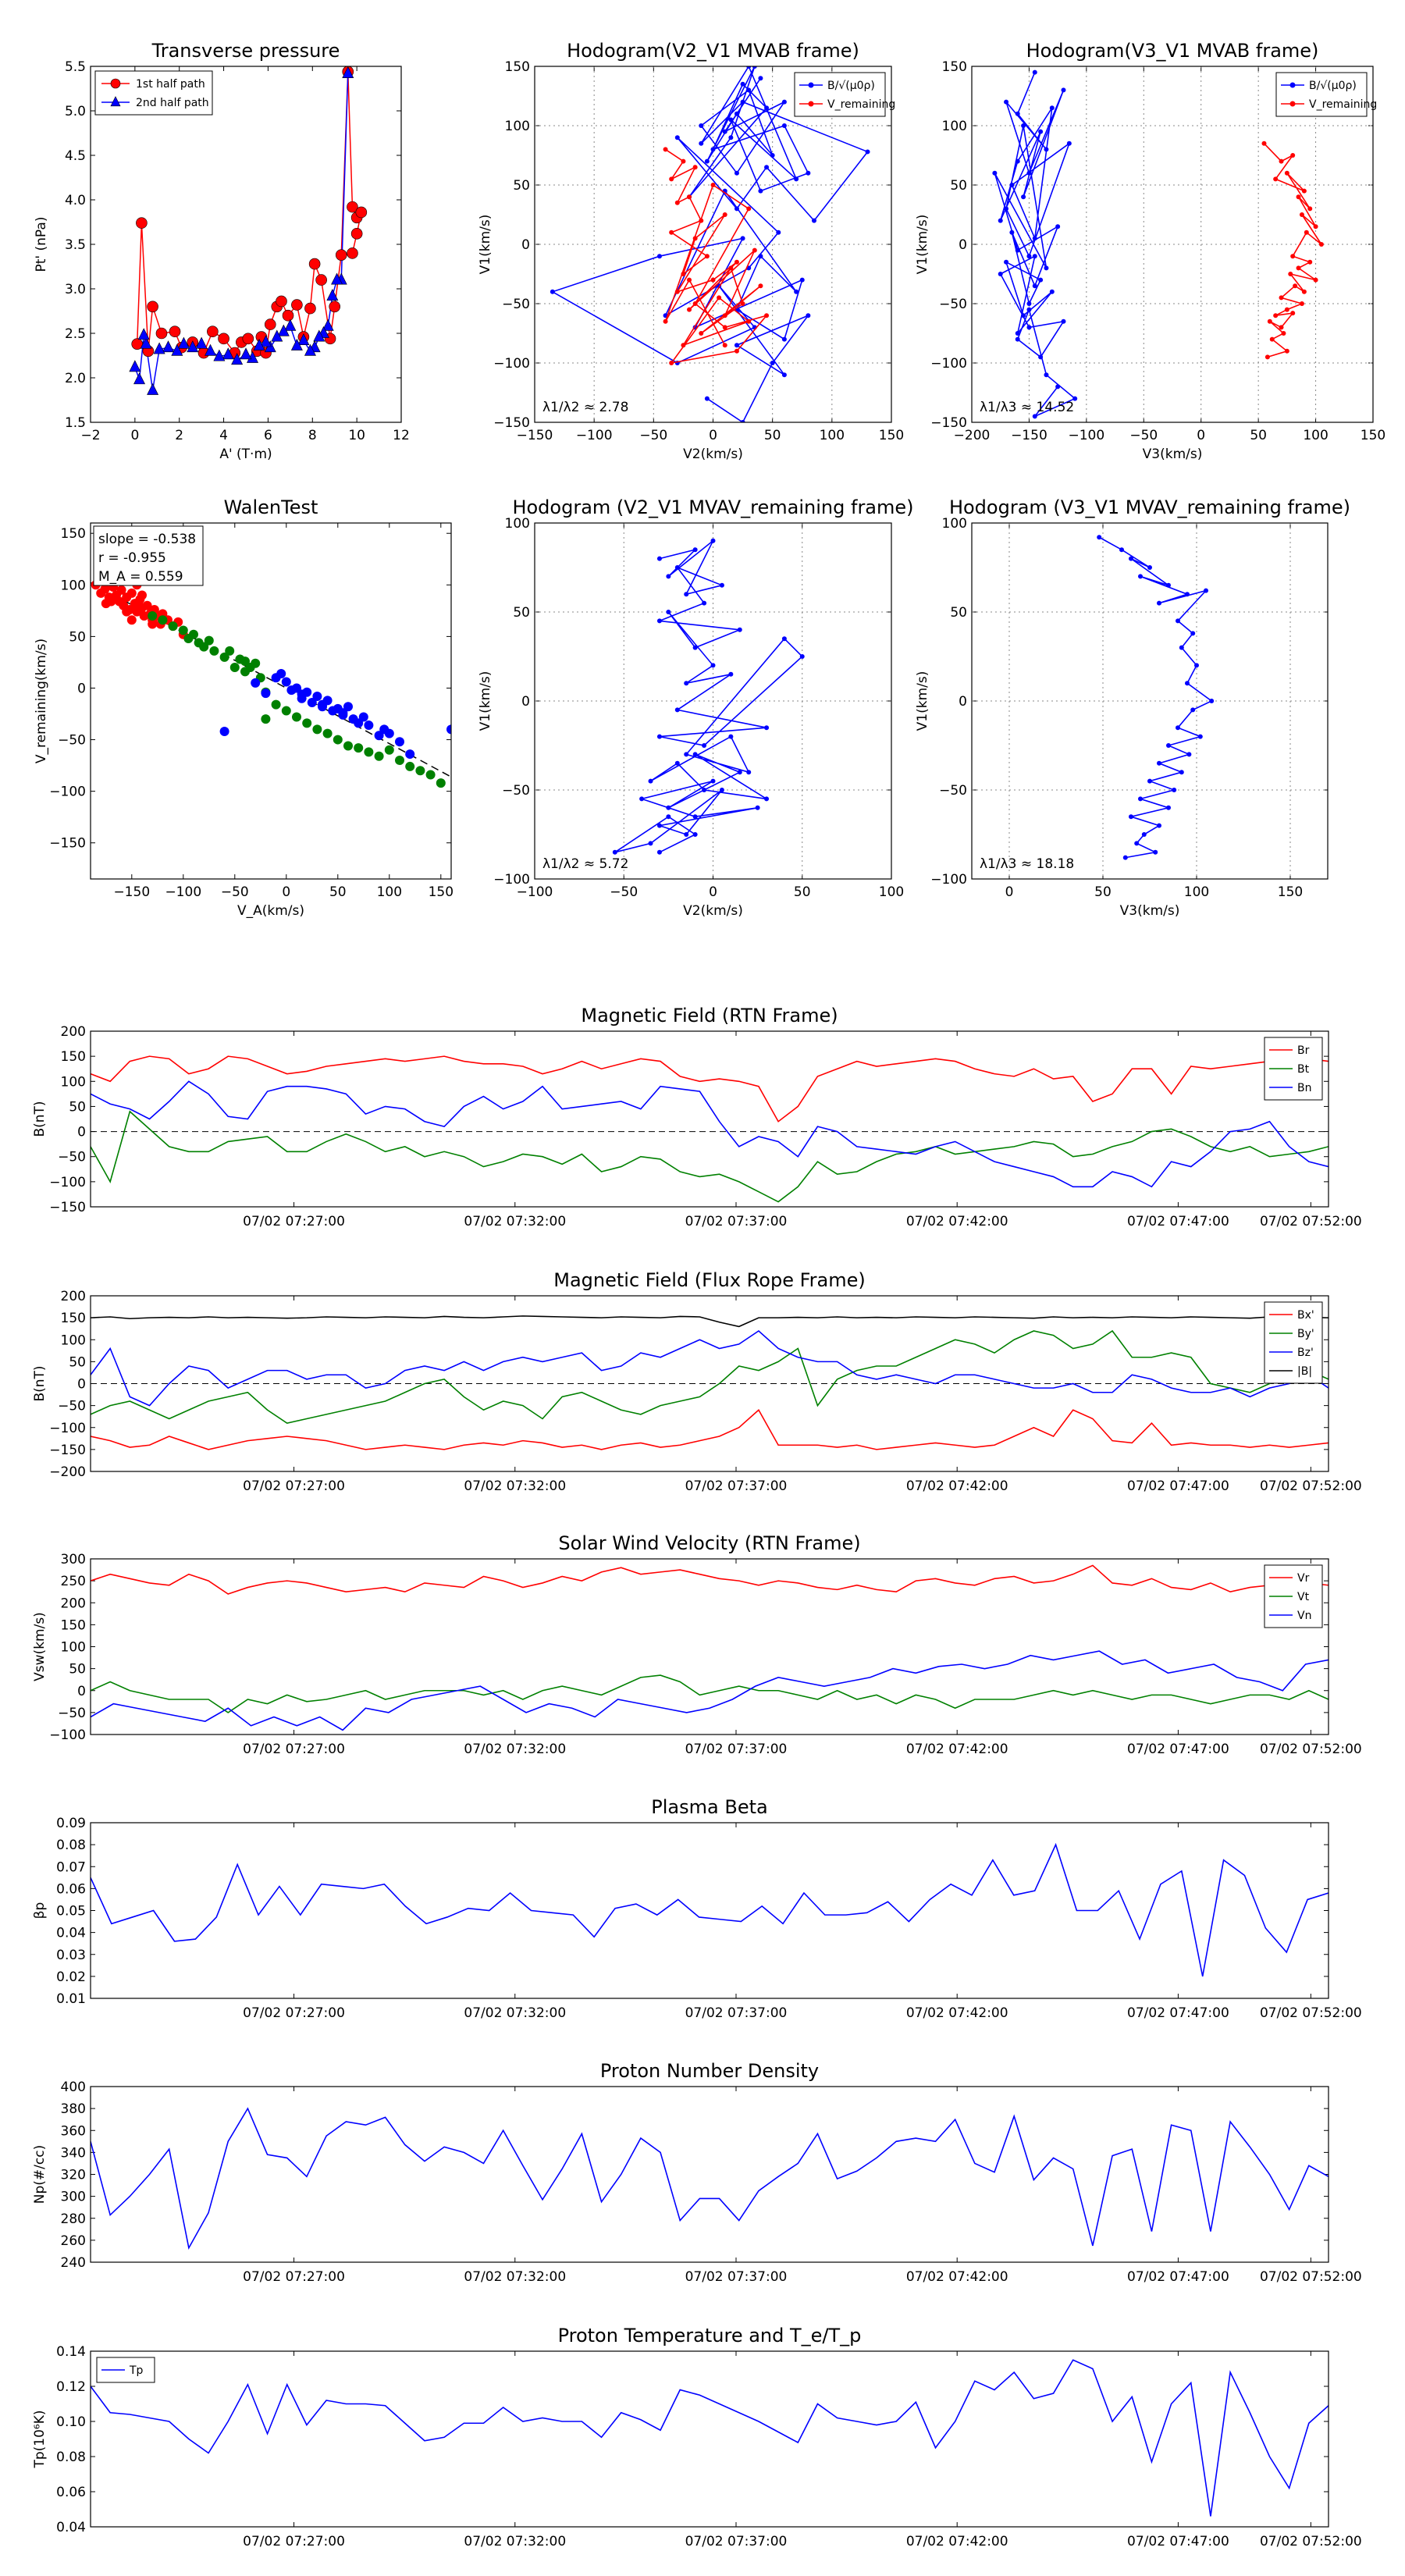  I want to click on legend-label: 2nd half path, so click(172, 103).